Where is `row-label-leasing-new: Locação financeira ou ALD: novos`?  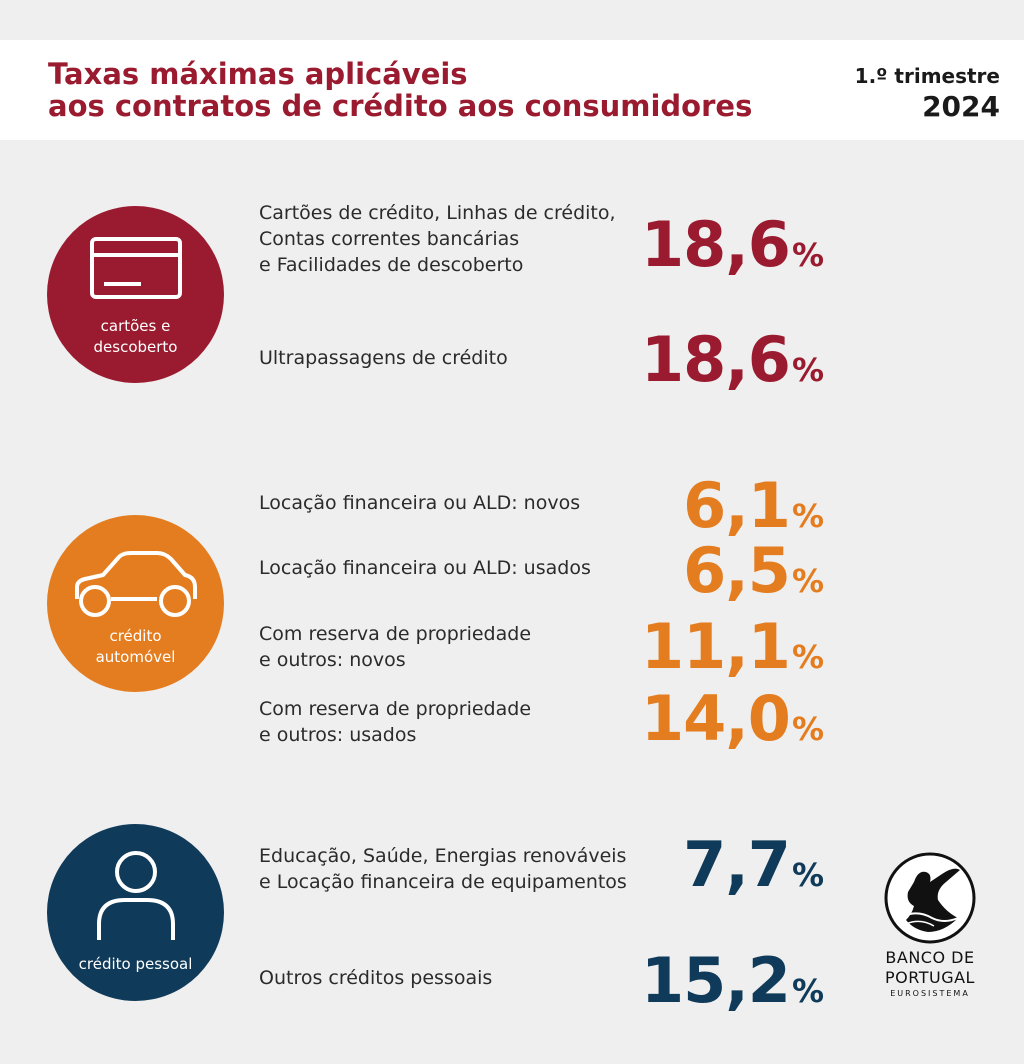 row-label-leasing-new: Locação financeira ou ALD: novos is located at coordinates (420, 503).